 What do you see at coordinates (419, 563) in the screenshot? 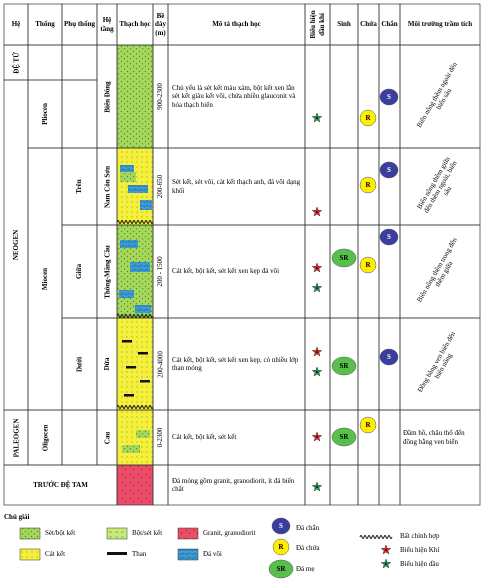
I see `legend-label: Biểu hiện dầu` at bounding box center [419, 563].